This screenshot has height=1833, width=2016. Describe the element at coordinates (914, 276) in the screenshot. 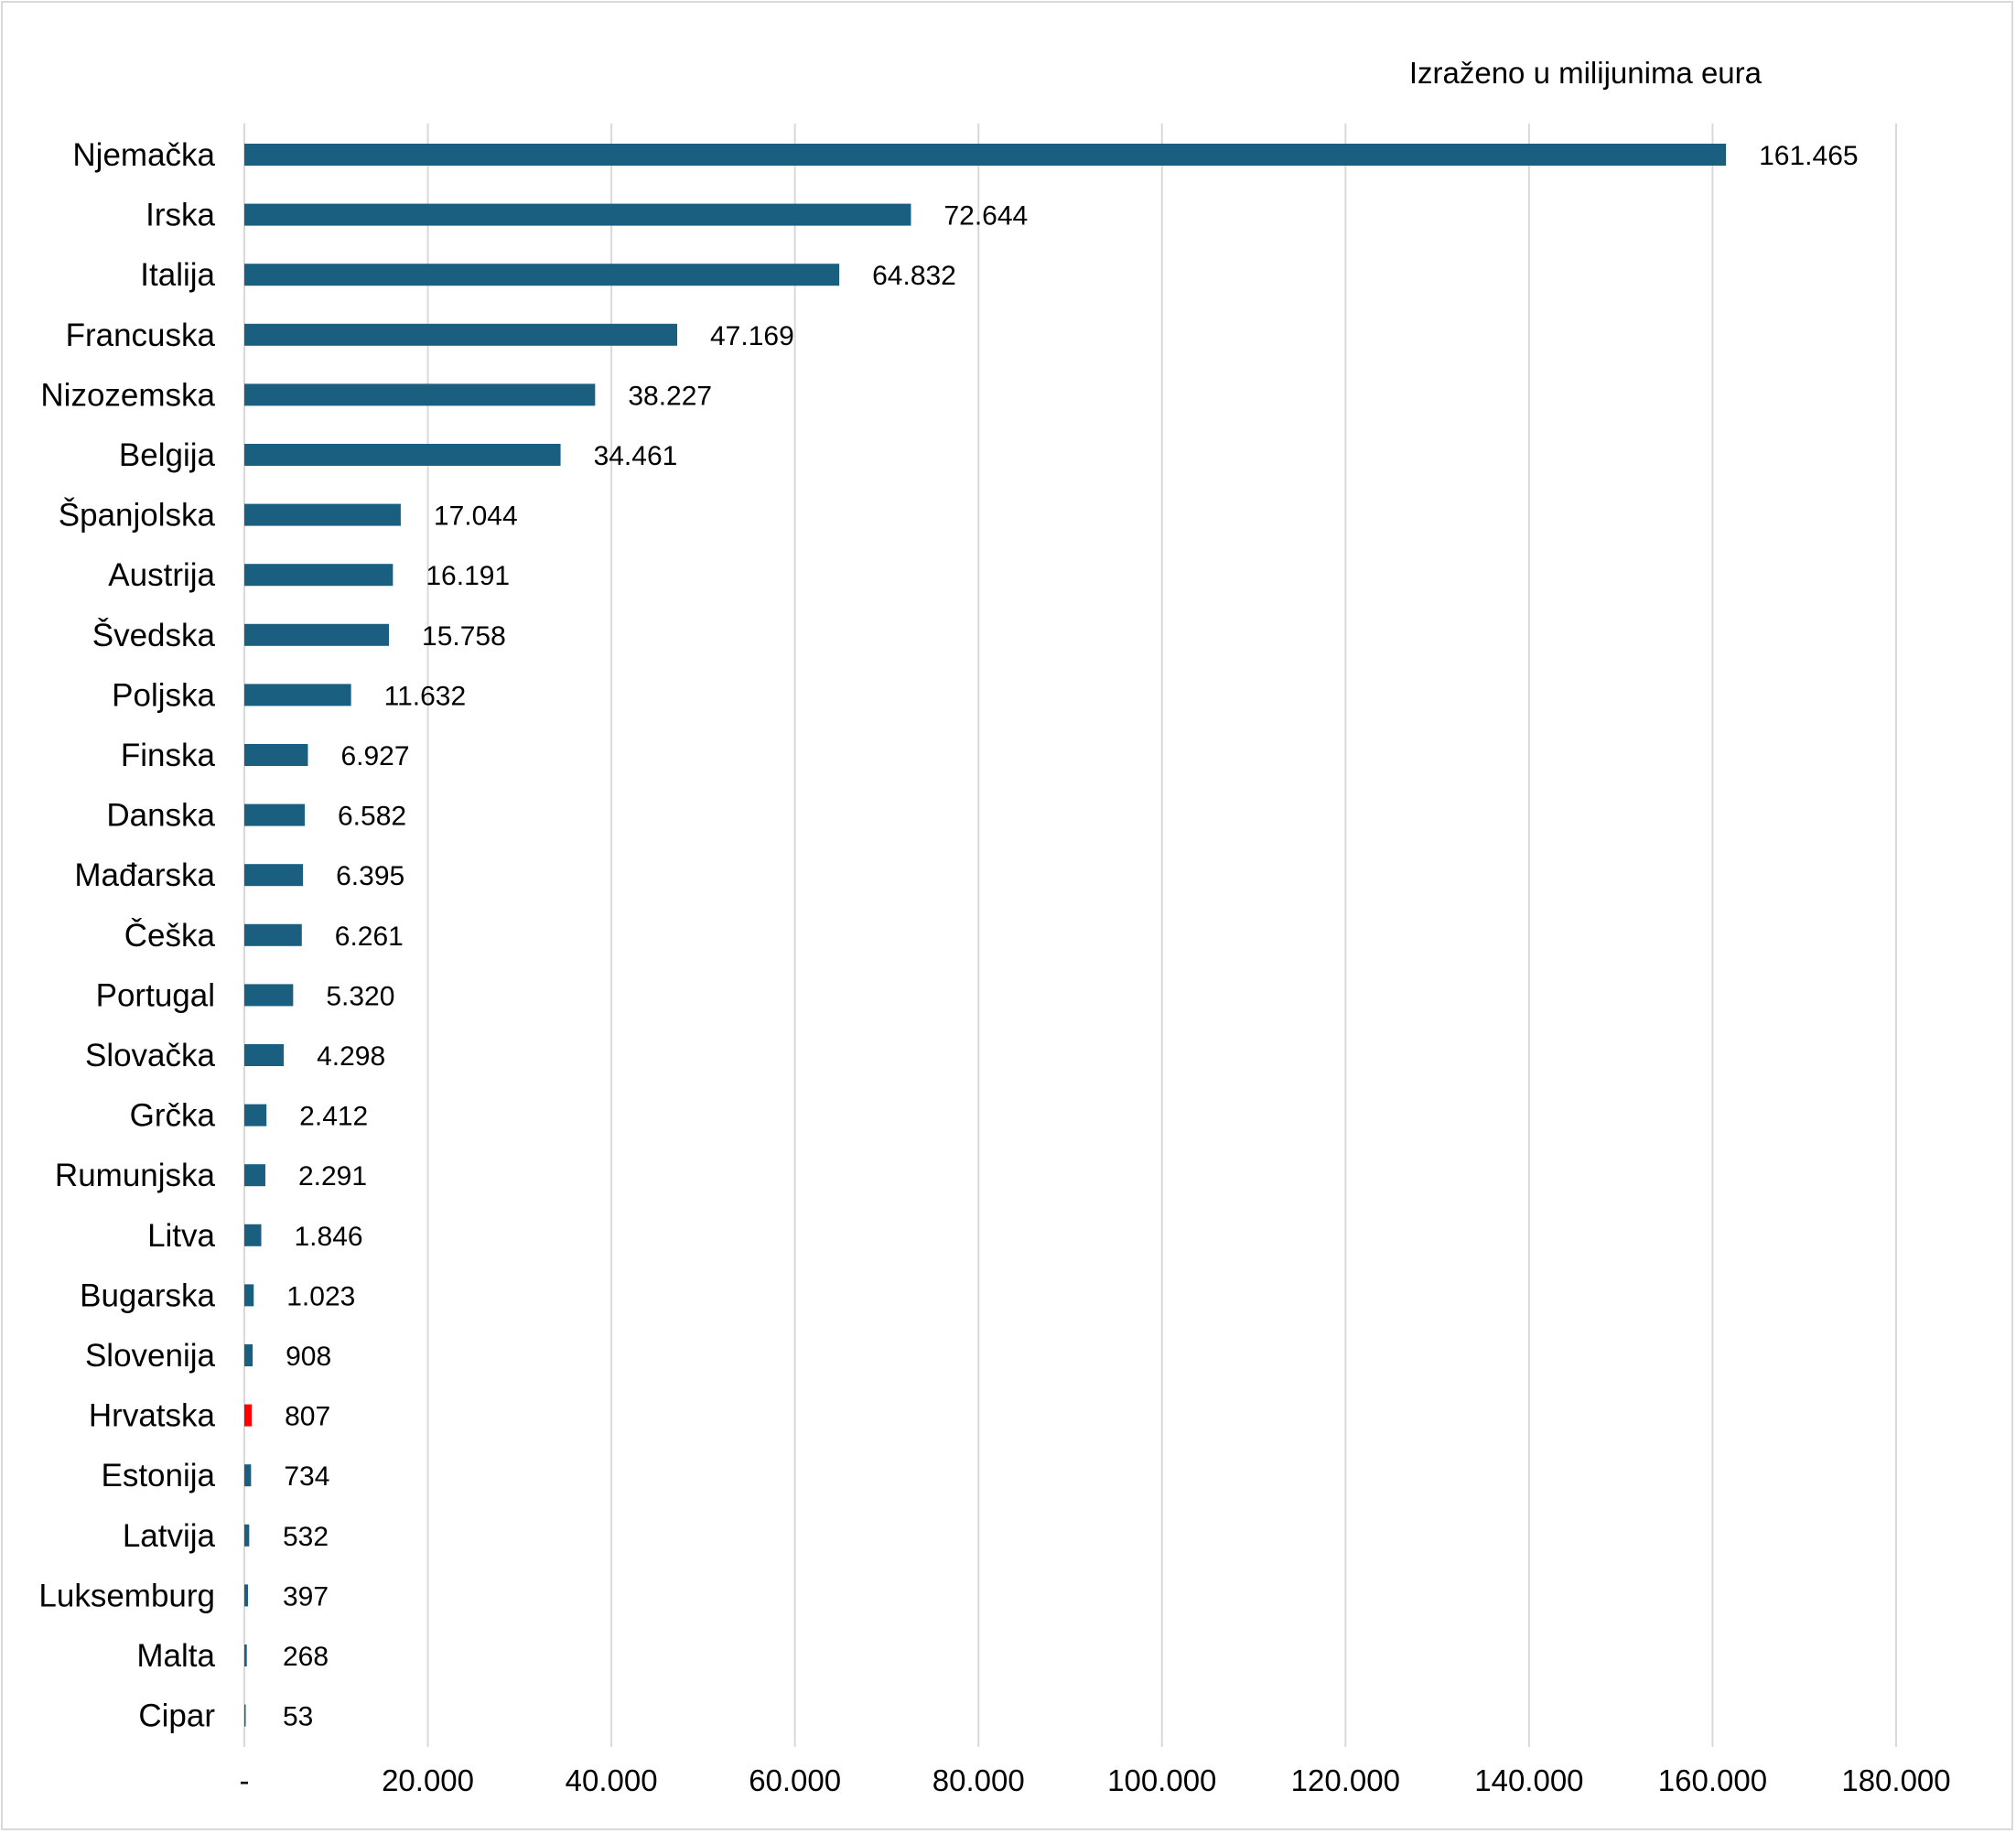

I see `data-label: 64.832` at that location.